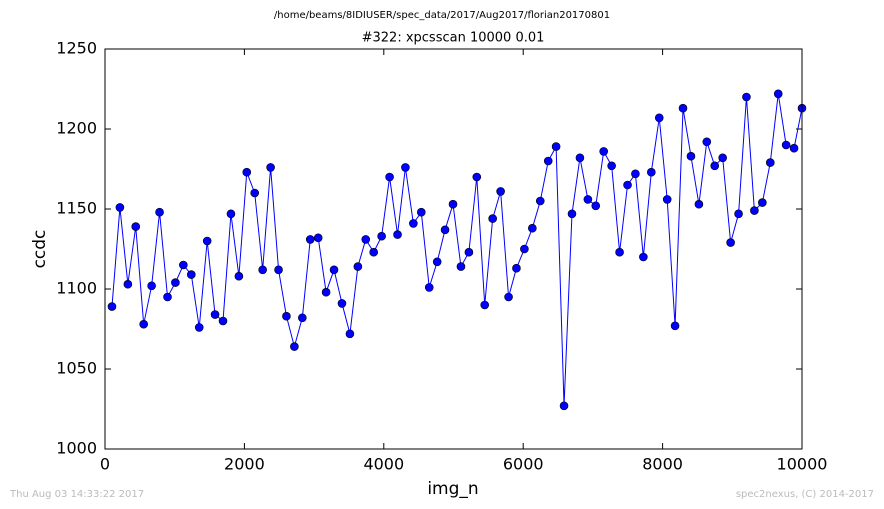 This screenshot has height=509, width=884. What do you see at coordinates (452, 489) in the screenshot?
I see `x-axis-label: img_n` at bounding box center [452, 489].